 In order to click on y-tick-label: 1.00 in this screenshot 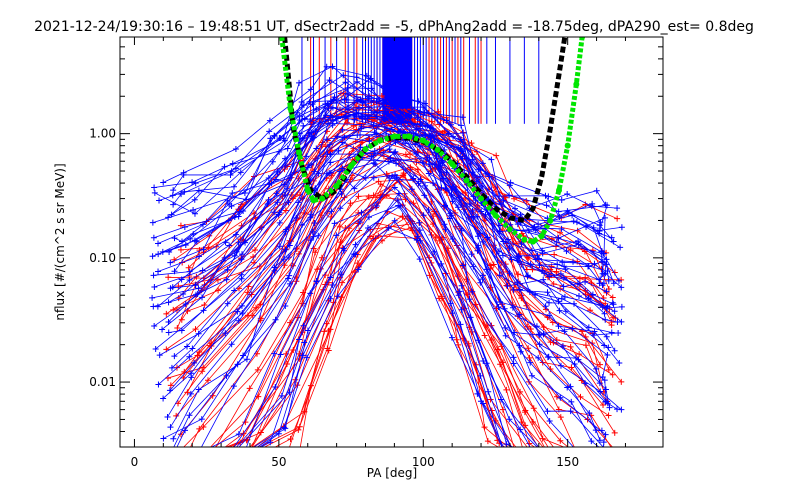, I will do `click(102, 134)`.